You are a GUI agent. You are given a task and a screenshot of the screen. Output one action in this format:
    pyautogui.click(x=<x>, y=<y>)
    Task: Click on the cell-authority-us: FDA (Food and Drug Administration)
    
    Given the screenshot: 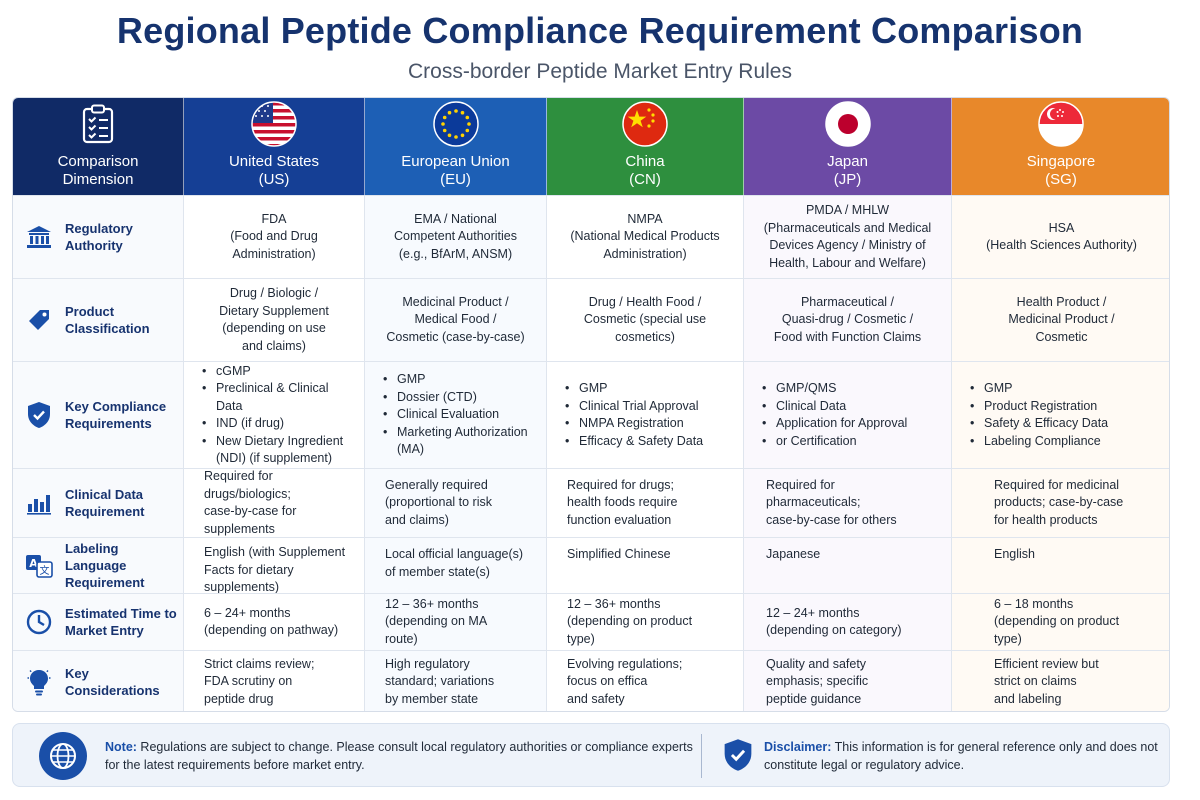 What is the action you would take?
    pyautogui.click(x=274, y=236)
    